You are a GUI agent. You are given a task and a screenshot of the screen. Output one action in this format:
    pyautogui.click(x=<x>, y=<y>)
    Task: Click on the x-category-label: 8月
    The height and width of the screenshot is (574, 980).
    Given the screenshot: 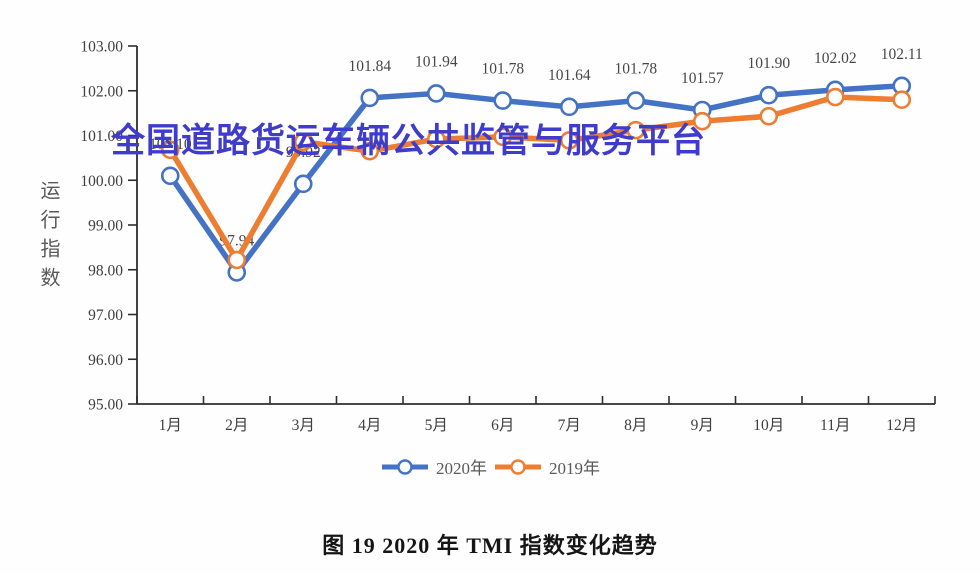 What is the action you would take?
    pyautogui.click(x=635, y=425)
    